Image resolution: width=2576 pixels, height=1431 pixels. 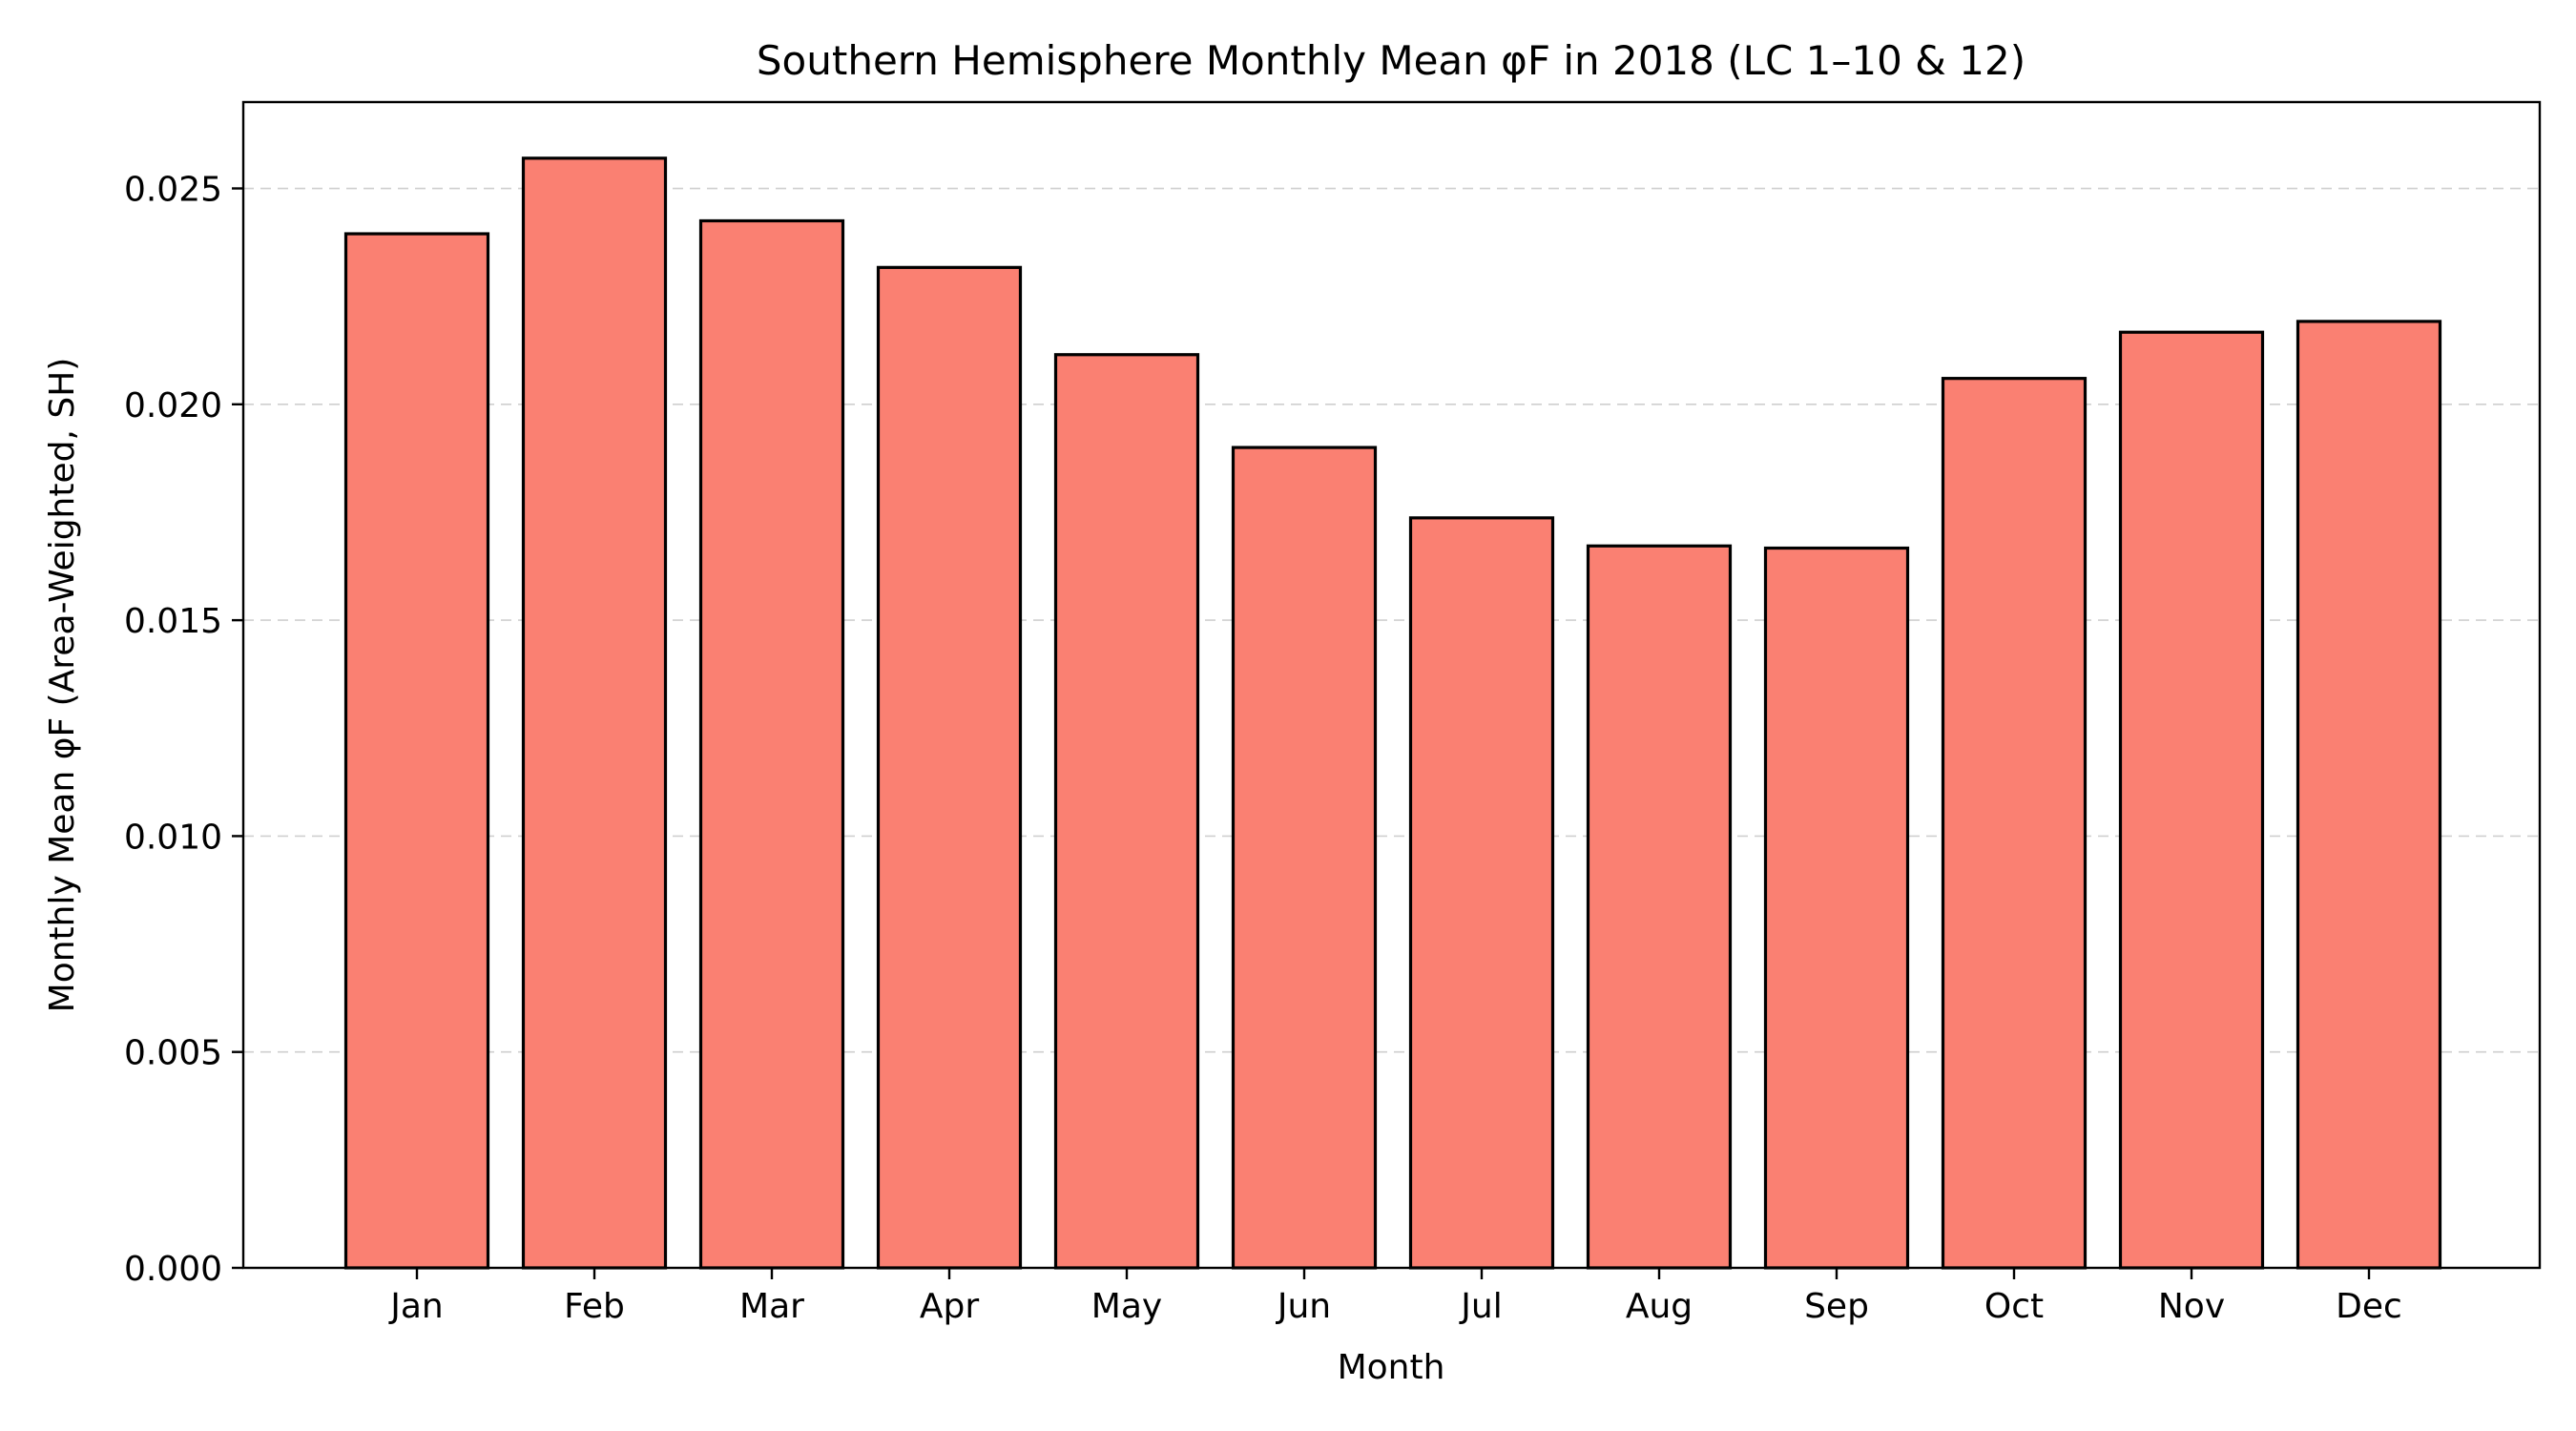 What do you see at coordinates (2369, 795) in the screenshot?
I see `bar-dec` at bounding box center [2369, 795].